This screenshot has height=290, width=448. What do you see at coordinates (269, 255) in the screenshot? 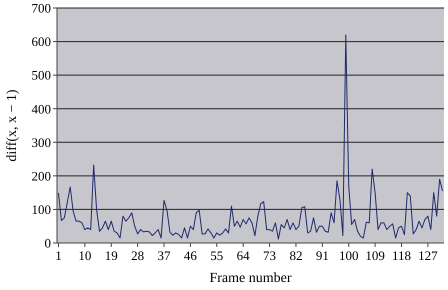
I see `x-tick-label: 73` at bounding box center [269, 255].